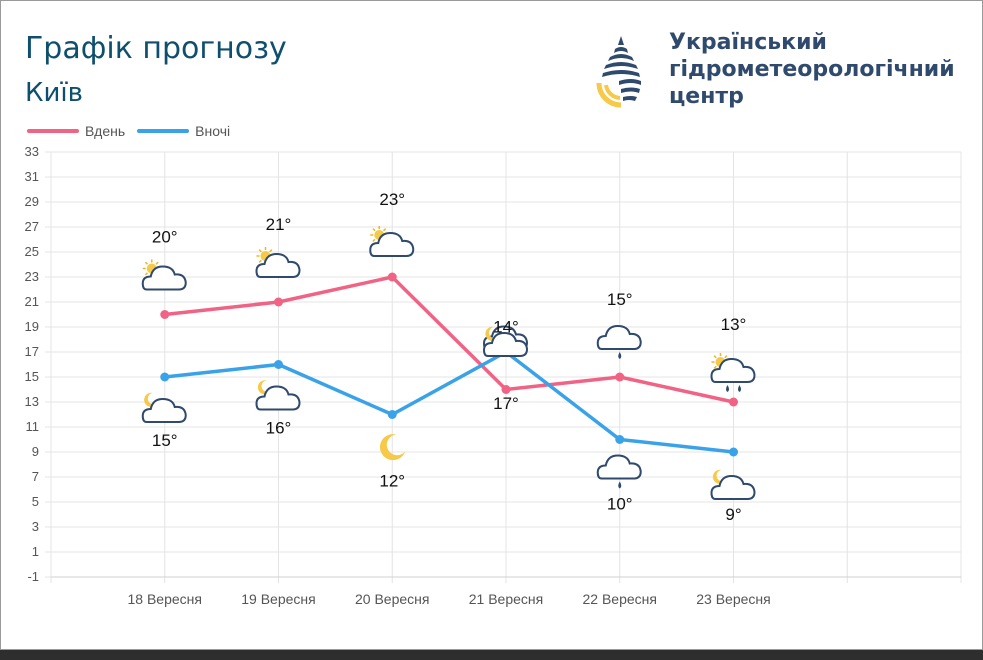 This screenshot has width=983, height=660. I want to click on y-tick-label: -1, so click(33, 576).